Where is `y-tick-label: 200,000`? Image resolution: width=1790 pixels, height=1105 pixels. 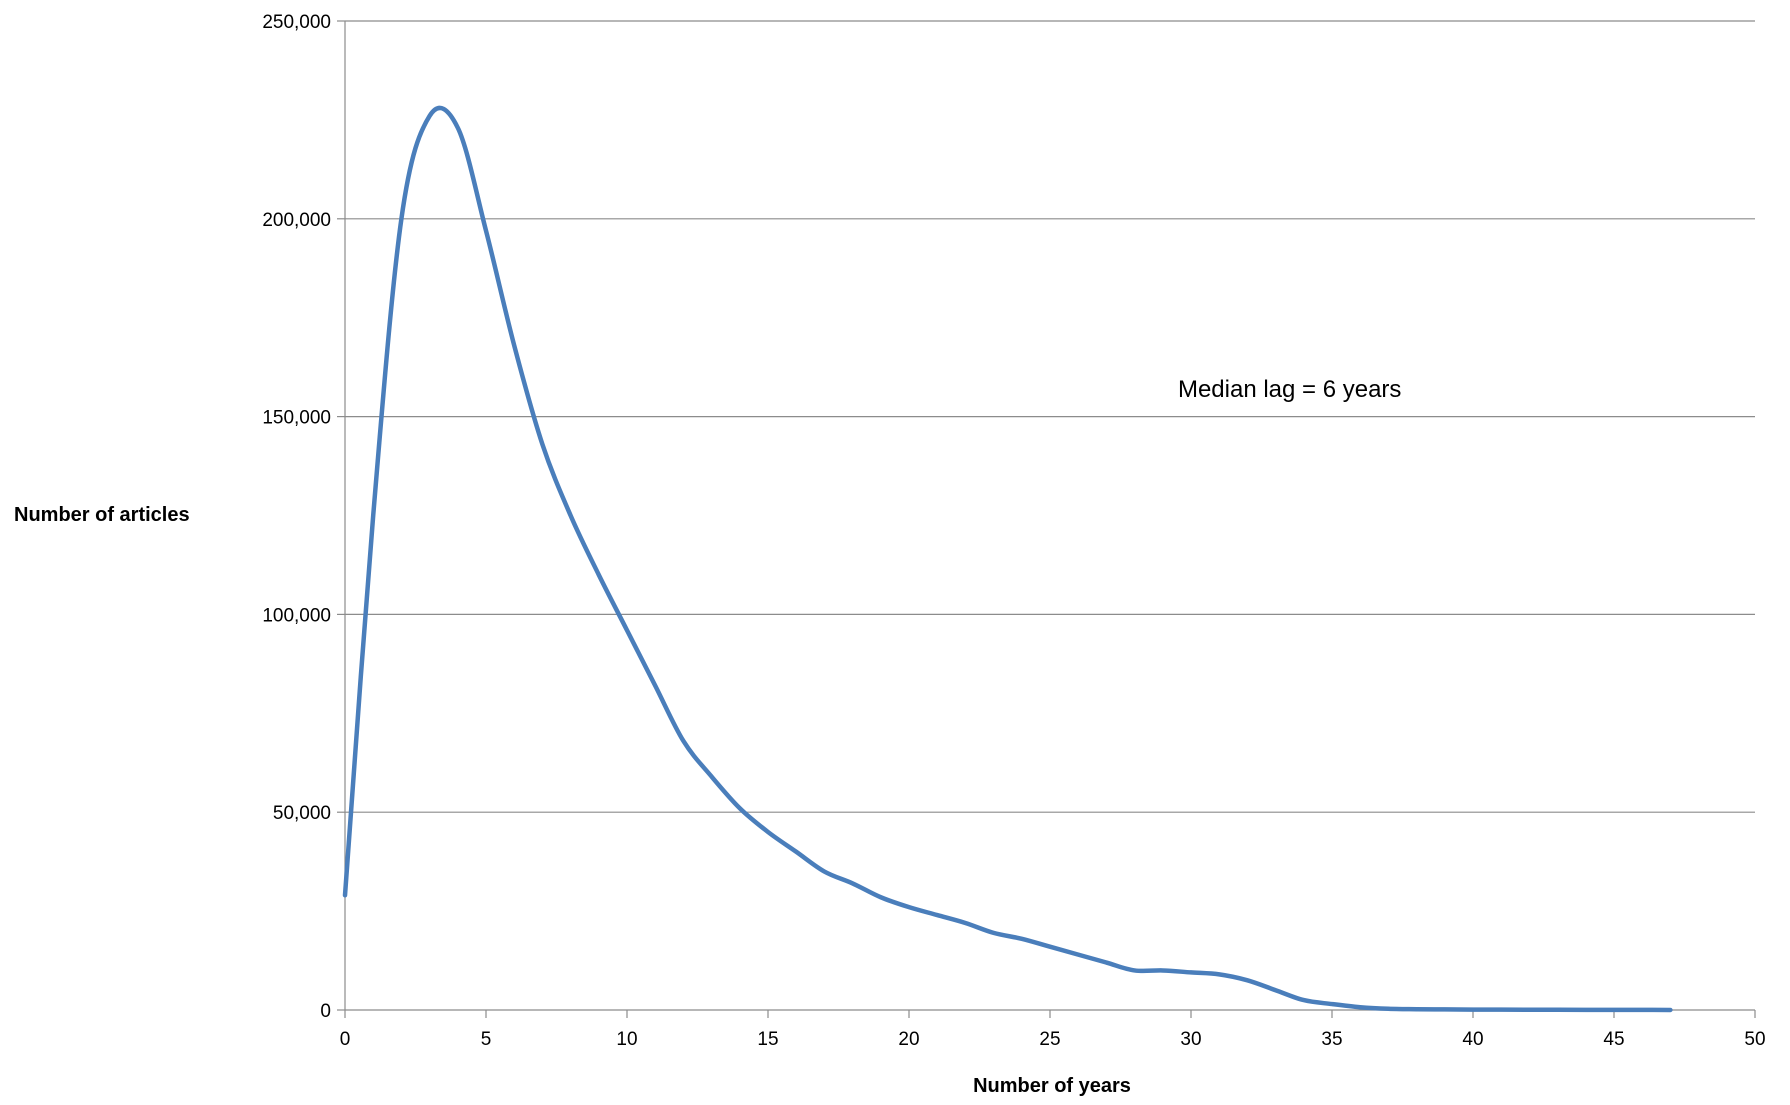 y-tick-label: 200,000 is located at coordinates (296, 220).